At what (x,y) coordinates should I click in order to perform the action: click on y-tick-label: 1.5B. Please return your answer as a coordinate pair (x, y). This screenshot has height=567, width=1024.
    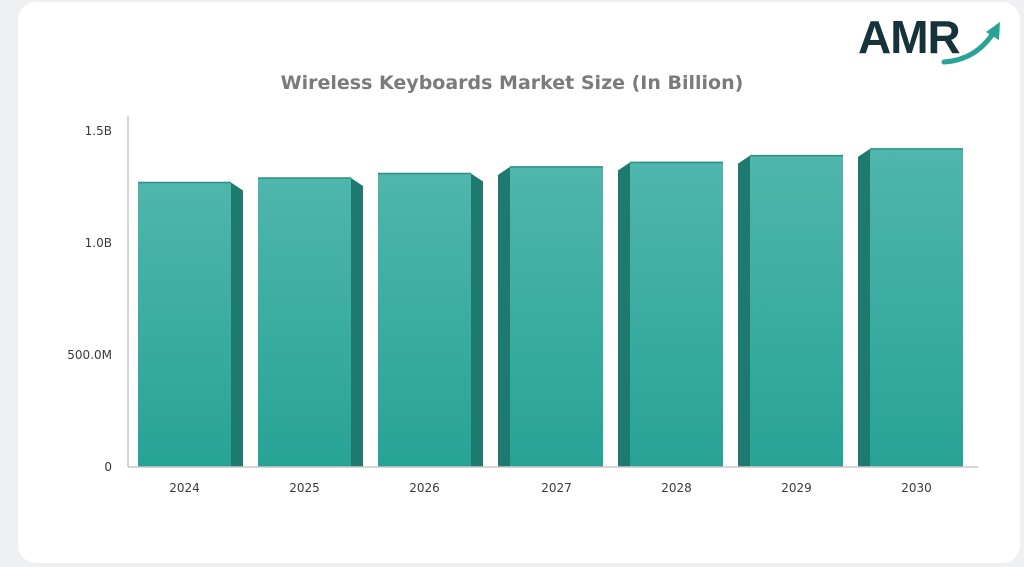
    Looking at the image, I should click on (98, 131).